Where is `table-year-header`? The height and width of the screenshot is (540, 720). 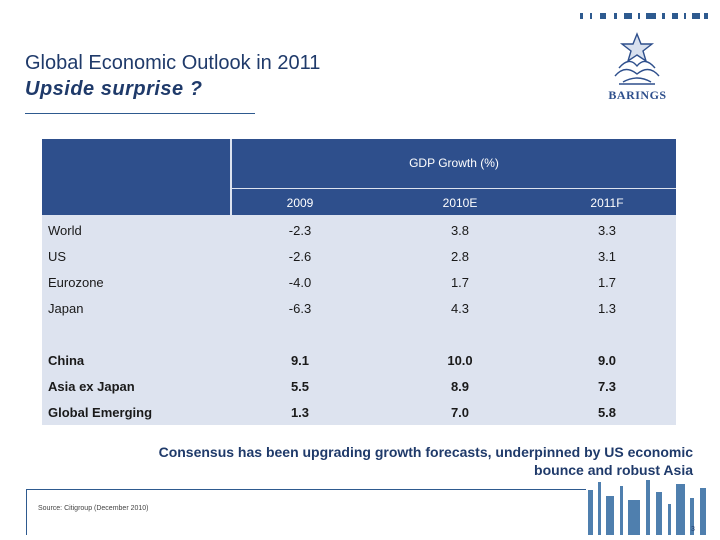 table-year-header is located at coordinates (454, 202).